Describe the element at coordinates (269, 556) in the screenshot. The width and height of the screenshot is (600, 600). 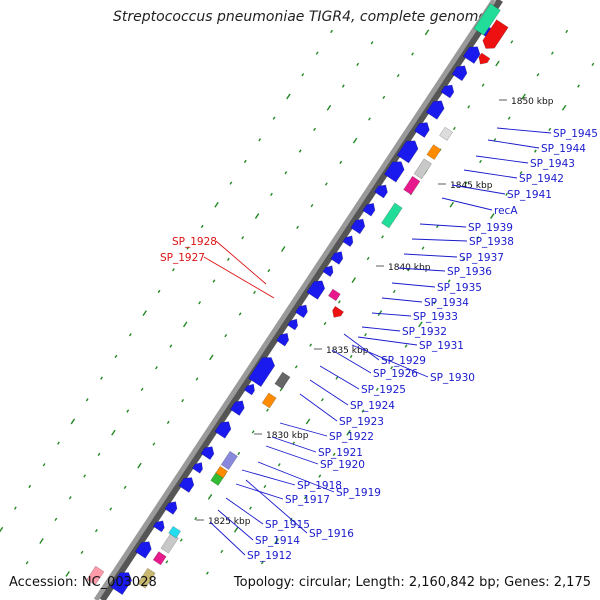
I see `gene-label: SP_1912` at that location.